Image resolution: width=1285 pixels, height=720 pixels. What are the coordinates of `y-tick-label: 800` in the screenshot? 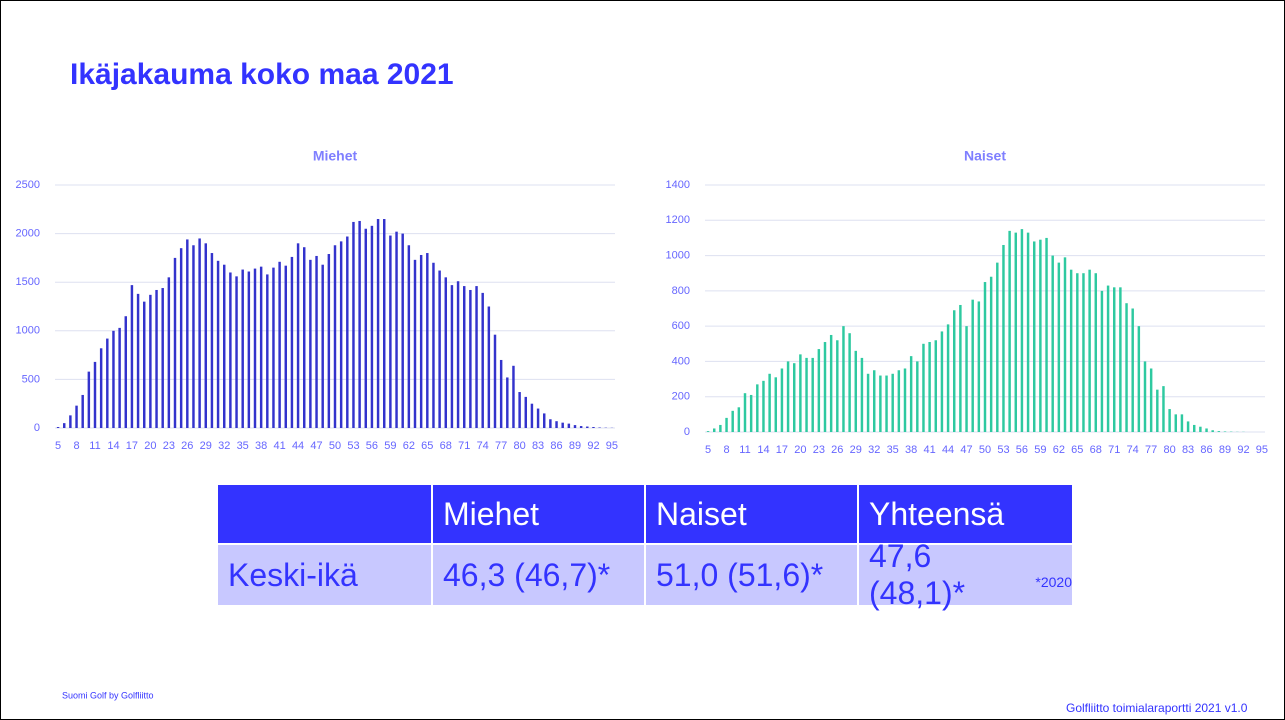 It's located at (681, 291).